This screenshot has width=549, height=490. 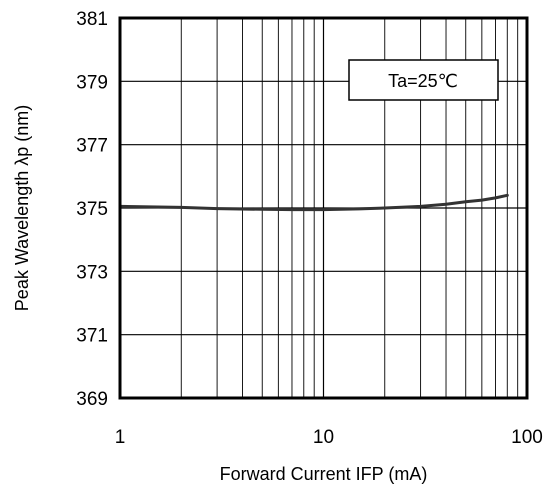 I want to click on y-tick-label: 375, so click(x=92, y=209).